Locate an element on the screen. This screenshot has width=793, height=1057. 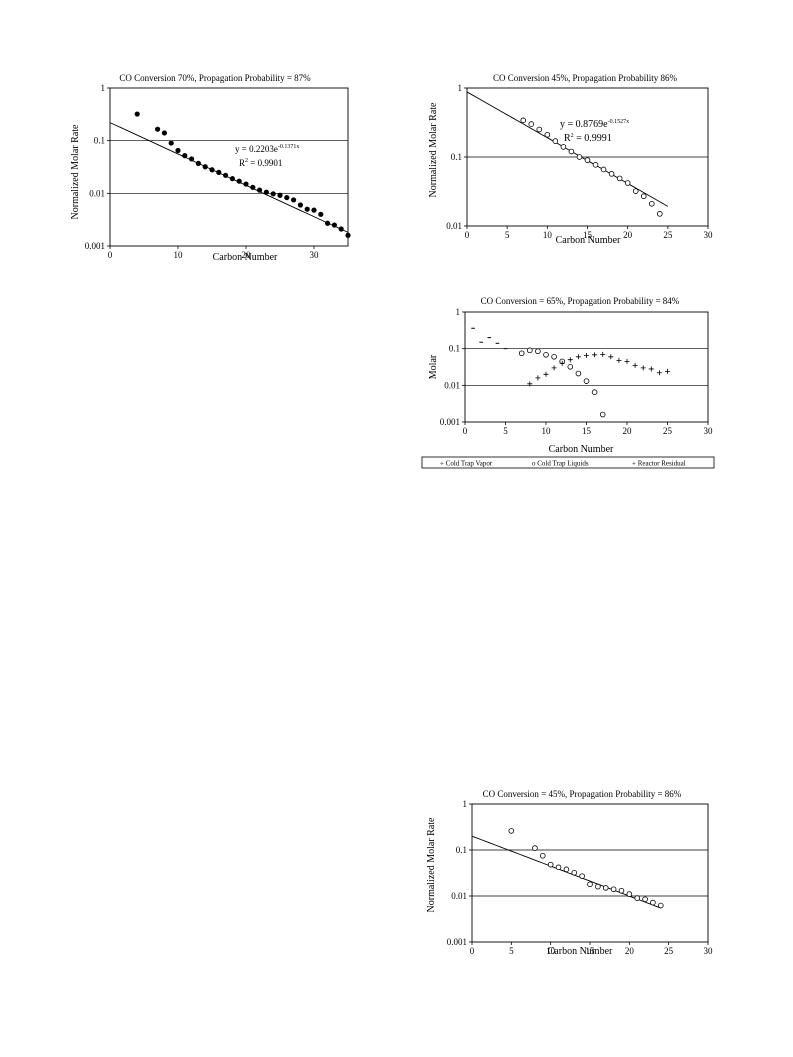
x-tick-label: 30 is located at coordinates (709, 951).